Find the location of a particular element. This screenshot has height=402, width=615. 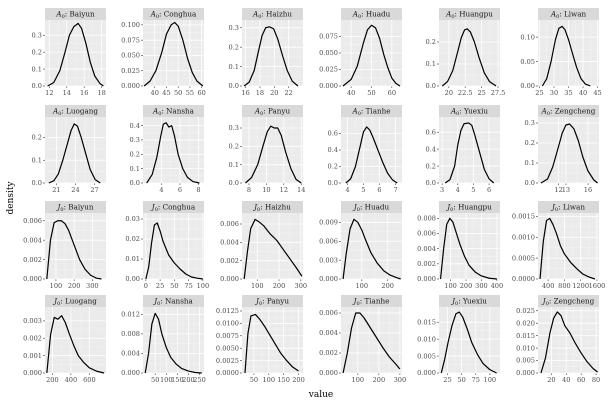

panel-a0-yuexiu-y-tick-label: 0.6 is located at coordinates (431, 132).